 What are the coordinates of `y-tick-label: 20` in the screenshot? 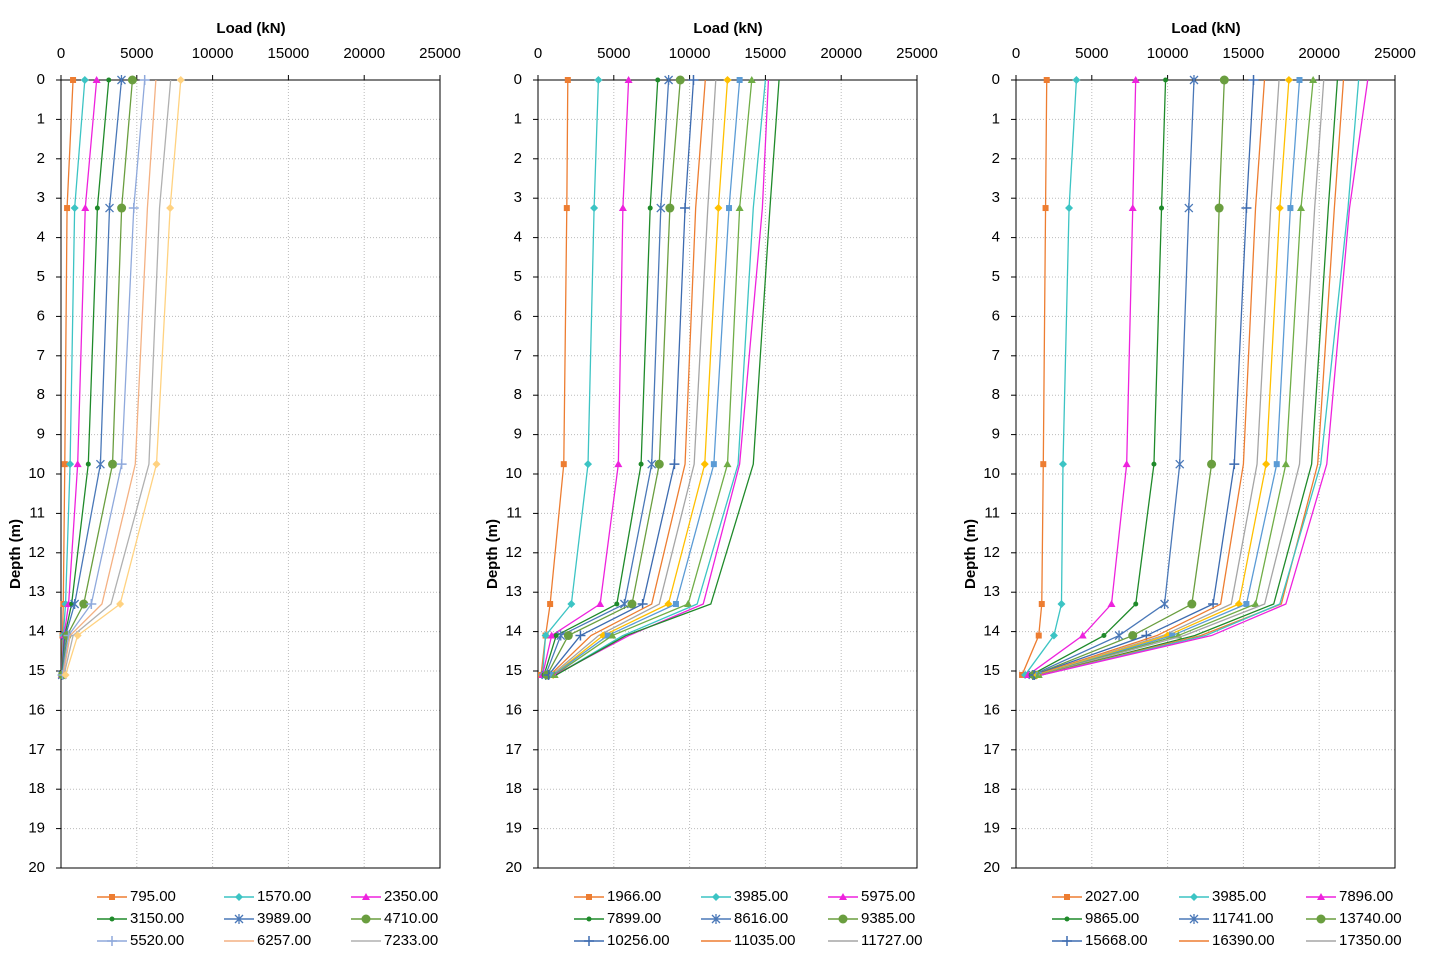 It's located at (991, 867).